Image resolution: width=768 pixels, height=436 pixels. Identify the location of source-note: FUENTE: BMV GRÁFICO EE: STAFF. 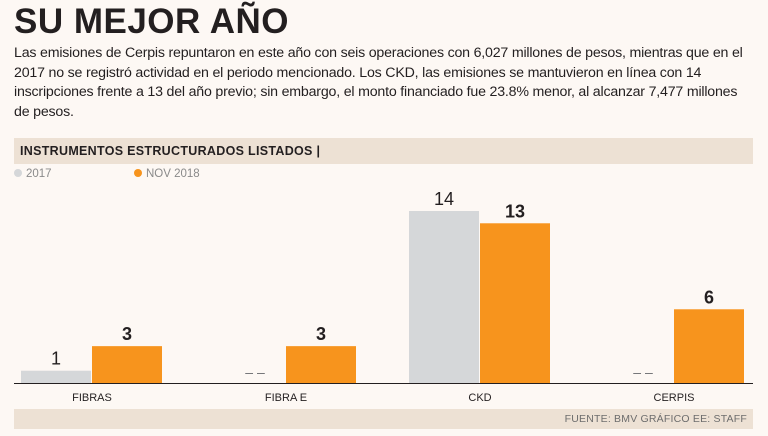
(655, 419).